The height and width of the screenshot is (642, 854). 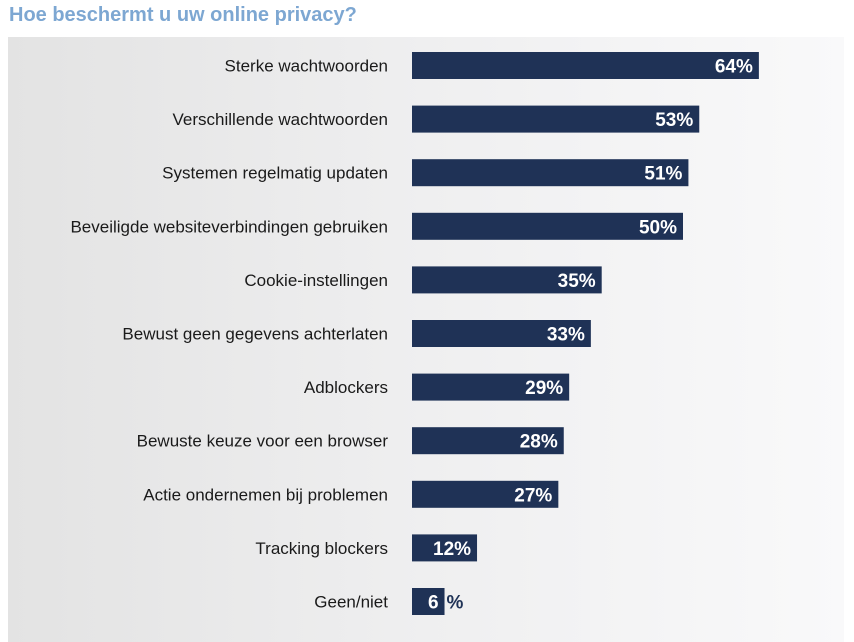 What do you see at coordinates (229, 226) in the screenshot?
I see `category-label: Beveiligde websiteverbindingen gebruiken` at bounding box center [229, 226].